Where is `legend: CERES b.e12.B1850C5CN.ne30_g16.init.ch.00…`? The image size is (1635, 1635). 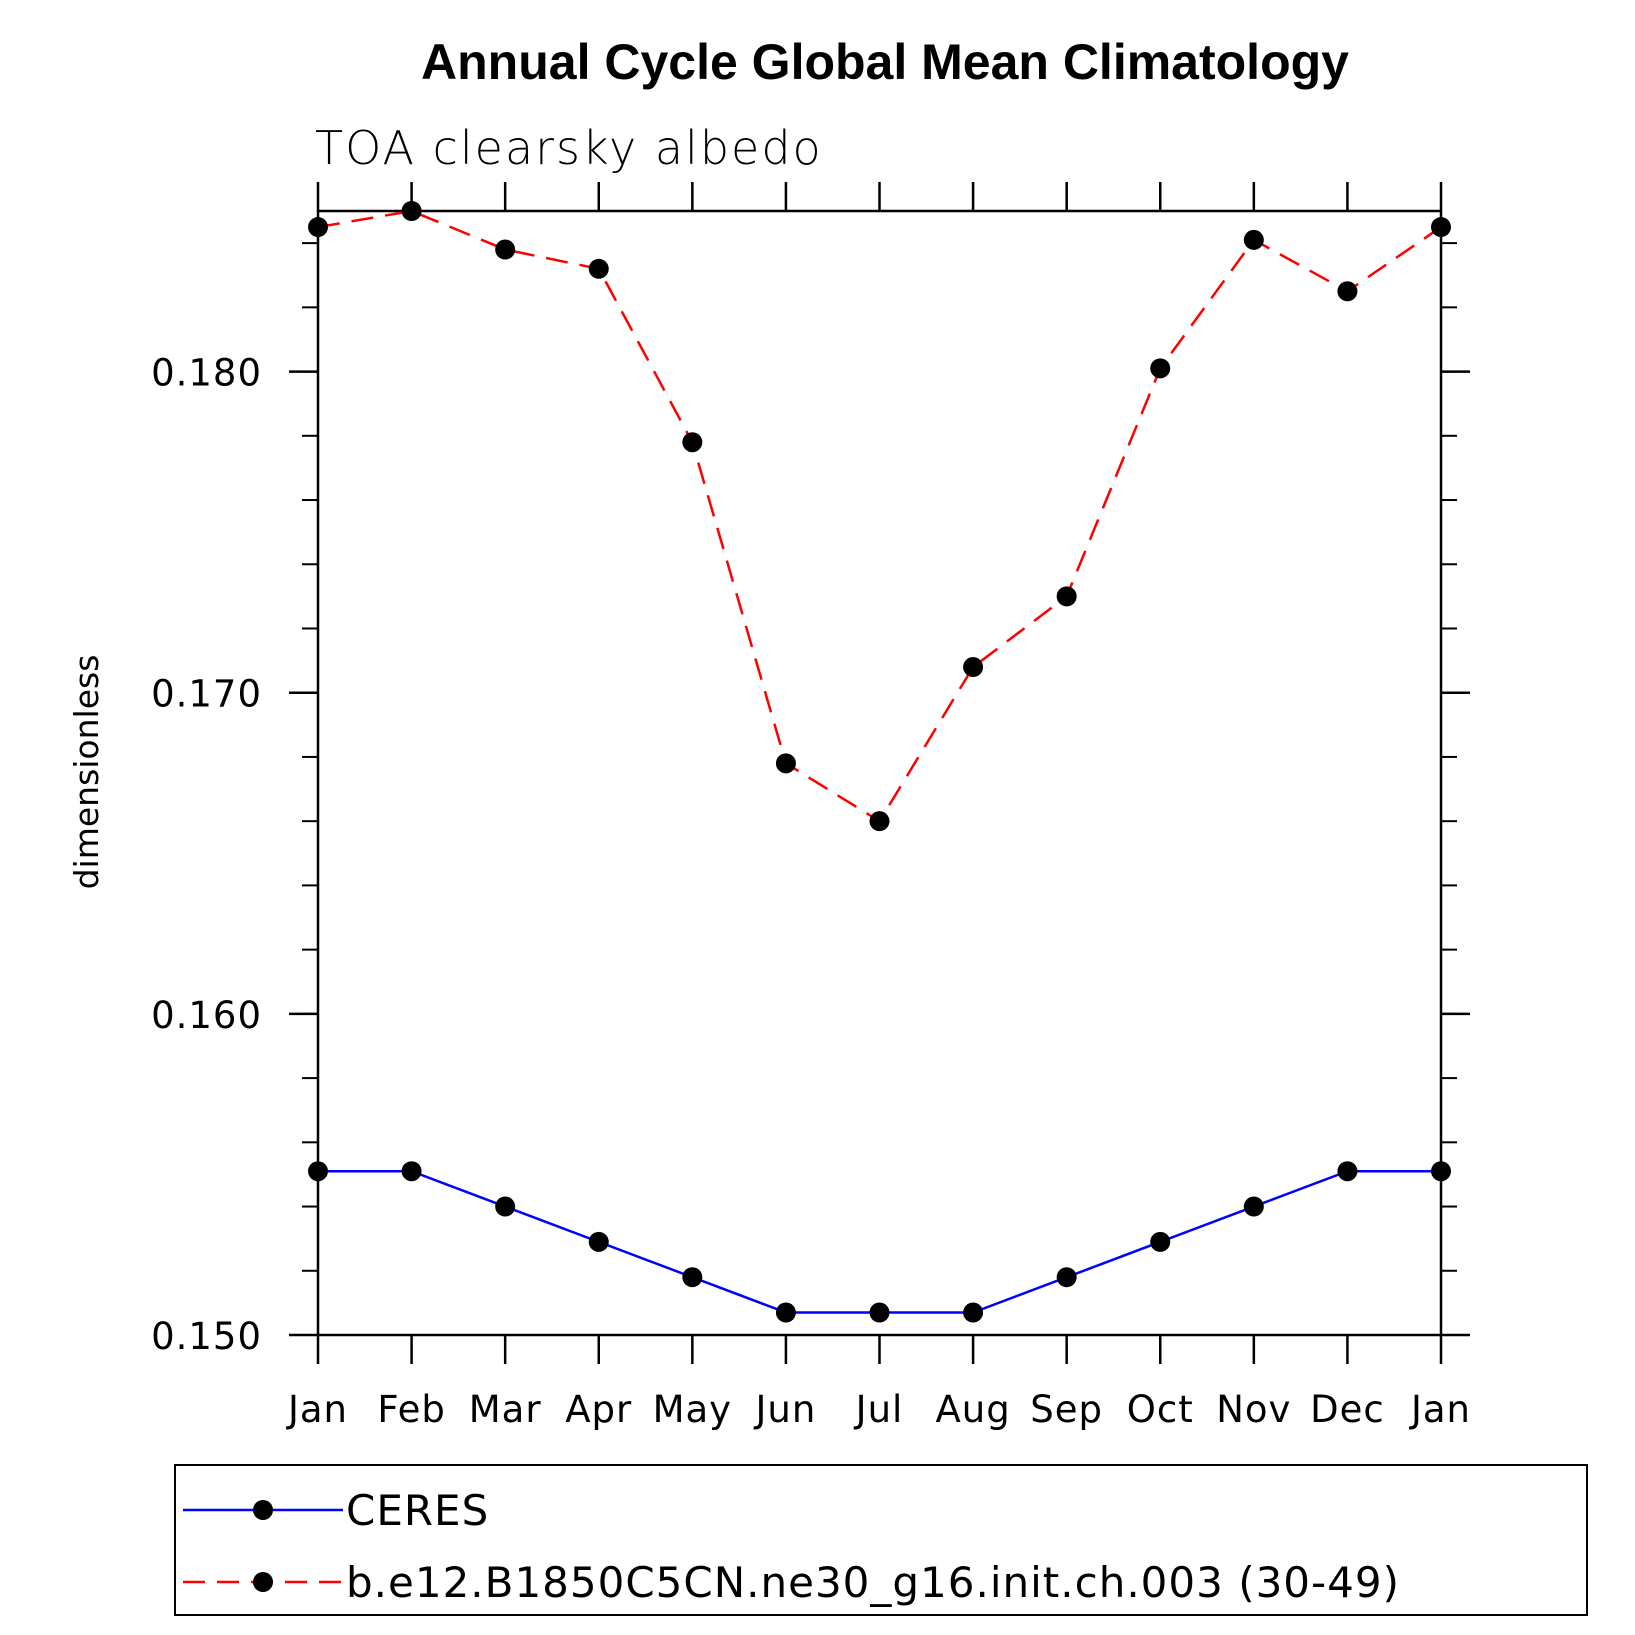 legend: CERES b.e12.B1850C5CN.ne30_g16.init.ch.00… is located at coordinates (881, 1540).